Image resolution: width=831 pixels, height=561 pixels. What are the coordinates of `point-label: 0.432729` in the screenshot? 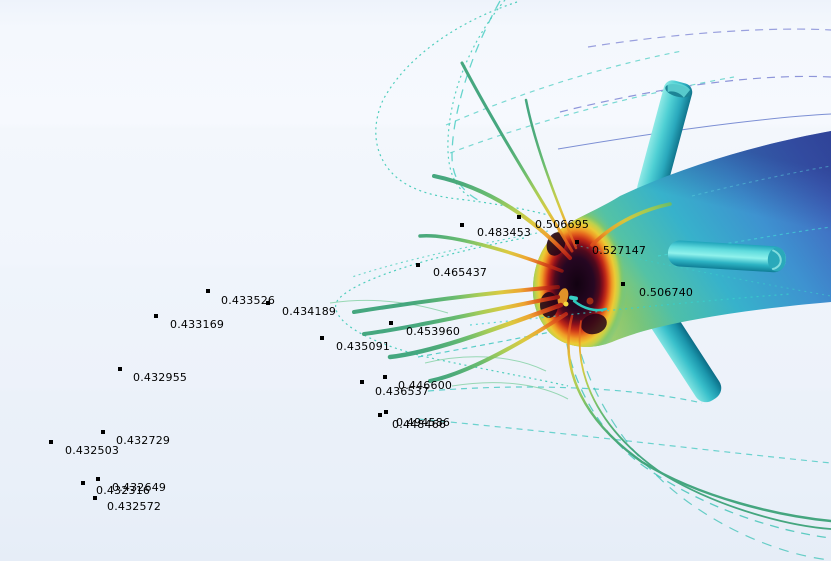 It's located at (143, 440).